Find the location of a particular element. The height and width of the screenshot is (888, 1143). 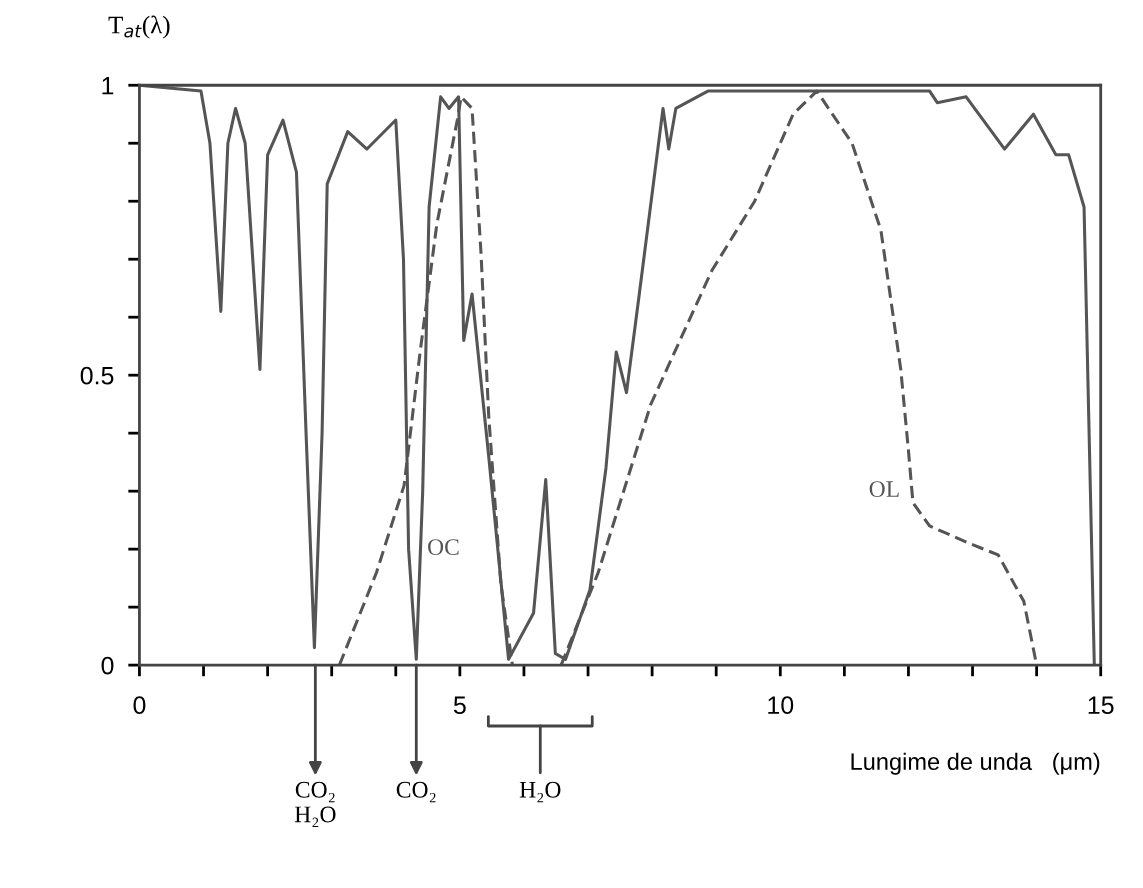

y-tick-label: 0.5 is located at coordinates (97, 375).